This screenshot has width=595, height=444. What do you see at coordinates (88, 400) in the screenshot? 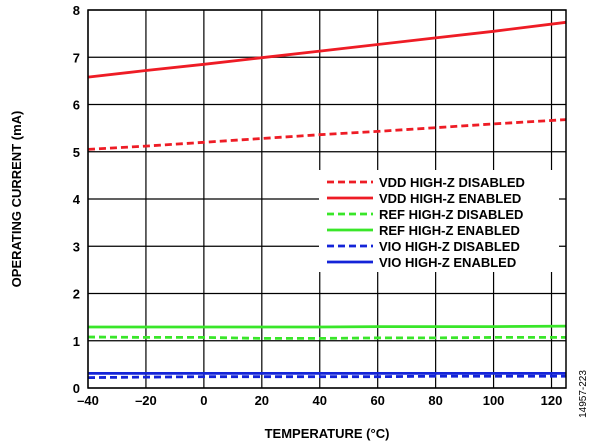
I see `x-tick-label: –40` at bounding box center [88, 400].